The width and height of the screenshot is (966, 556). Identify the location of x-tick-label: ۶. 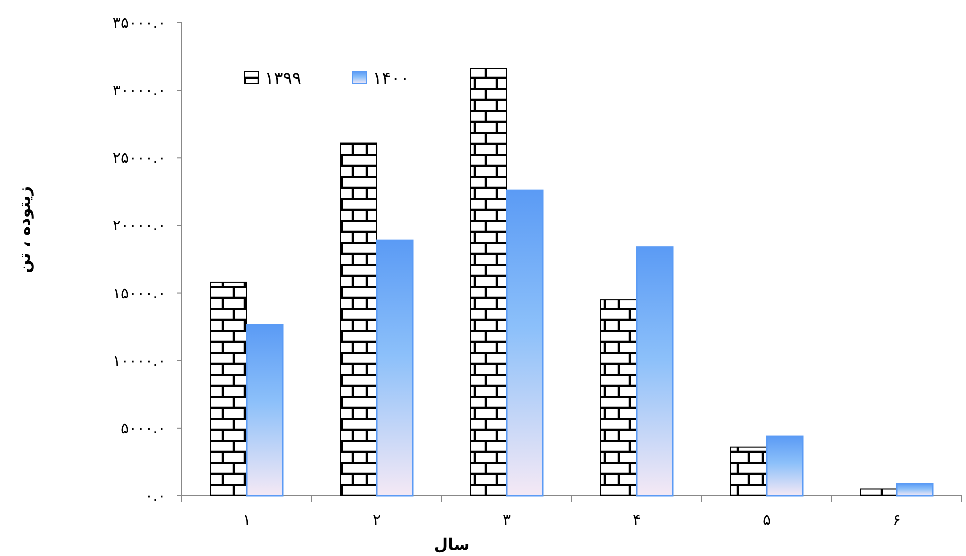
(897, 520).